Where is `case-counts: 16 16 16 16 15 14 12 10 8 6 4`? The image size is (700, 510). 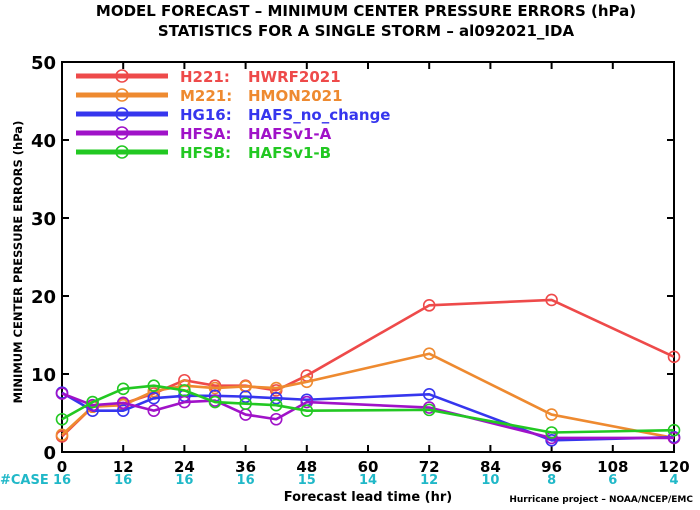 case-counts: 16 16 16 16 15 14 12 10 8 6 4 is located at coordinates (366, 480).